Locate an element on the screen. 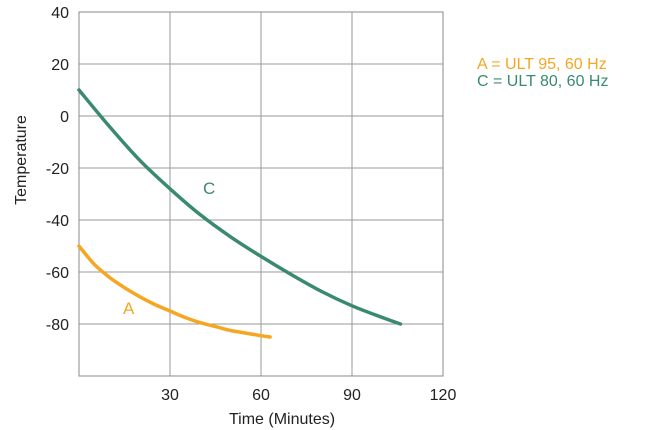  y-tick-label: 0 is located at coordinates (64, 117).